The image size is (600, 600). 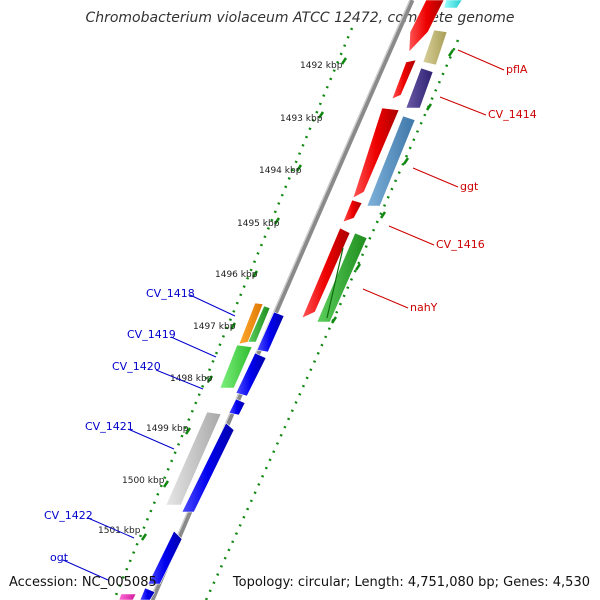 I want to click on gene-green, so click(x=342, y=277).